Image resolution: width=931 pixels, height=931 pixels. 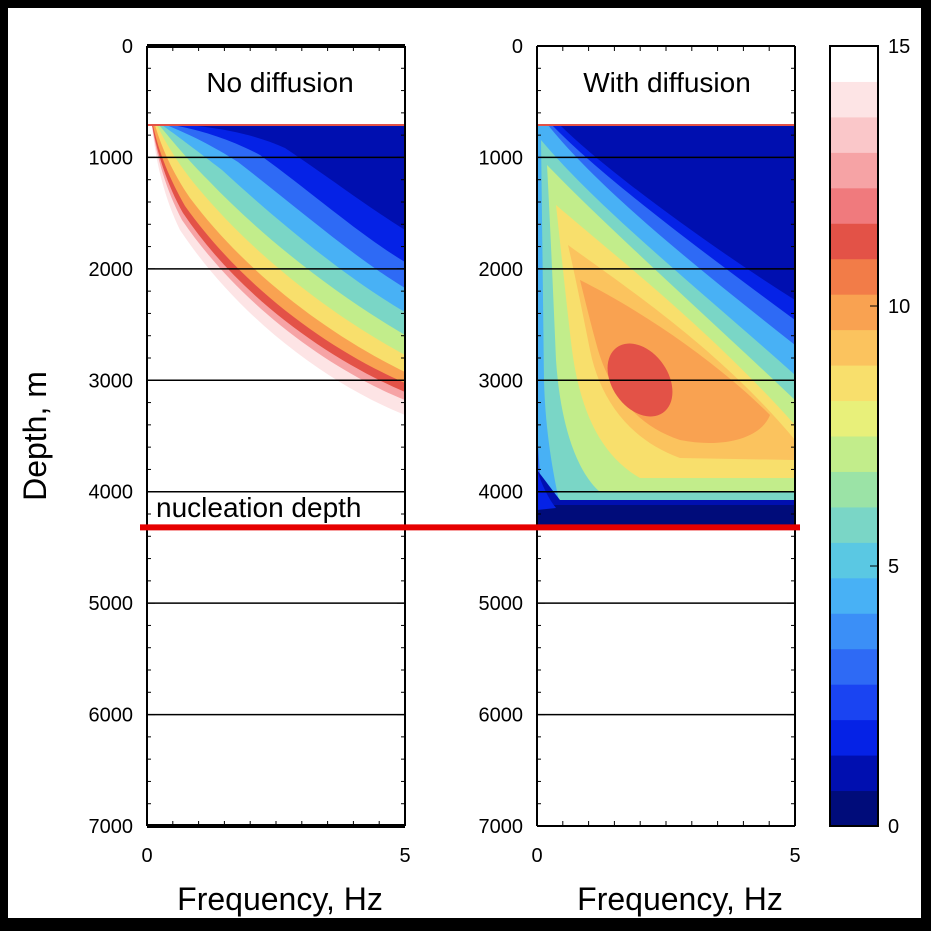 What do you see at coordinates (280, 899) in the screenshot?
I see `left-x-axis-label: Frequency, Hz` at bounding box center [280, 899].